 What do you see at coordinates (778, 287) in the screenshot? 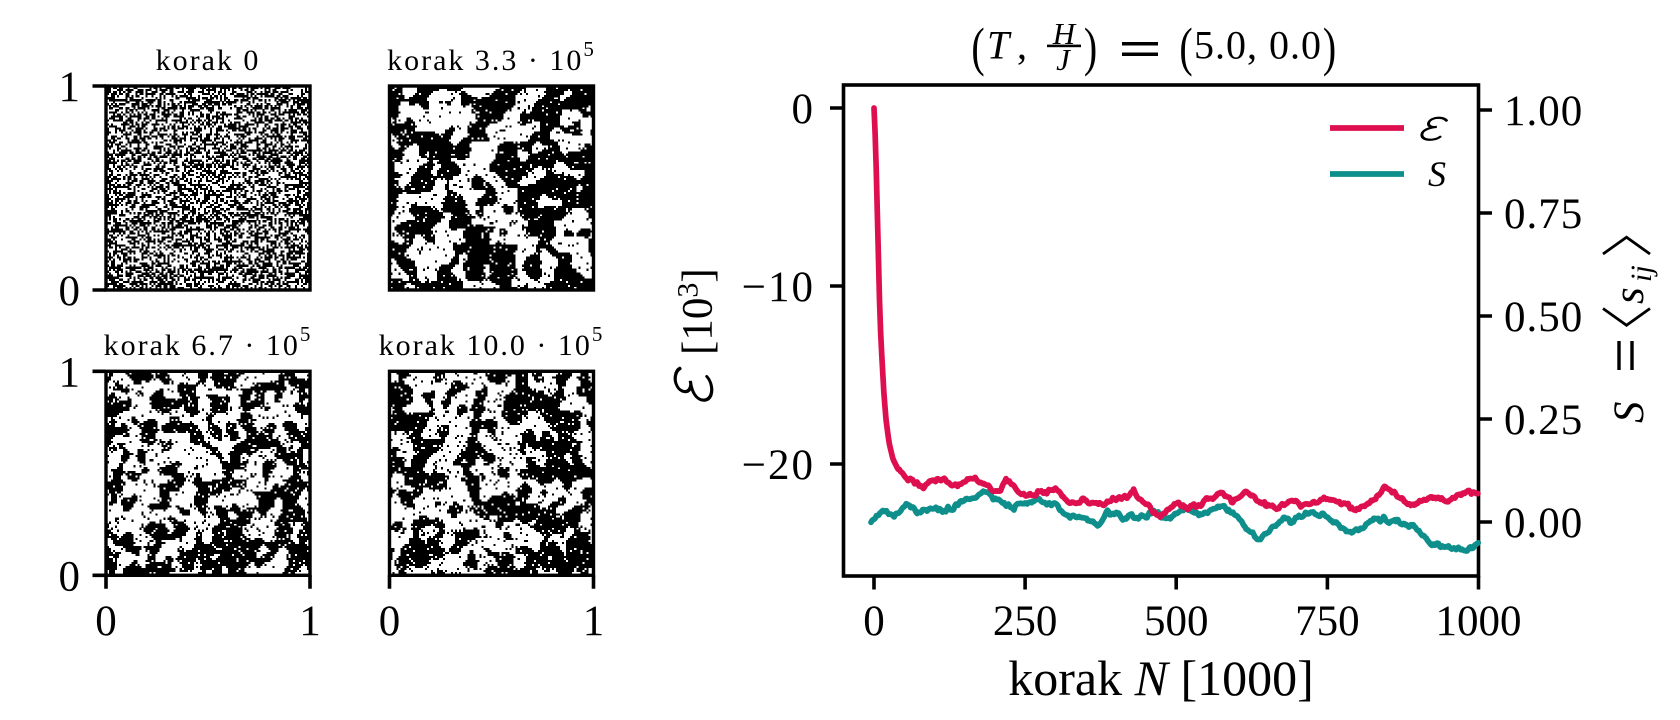
I see `svg-text: −10` at bounding box center [778, 287].